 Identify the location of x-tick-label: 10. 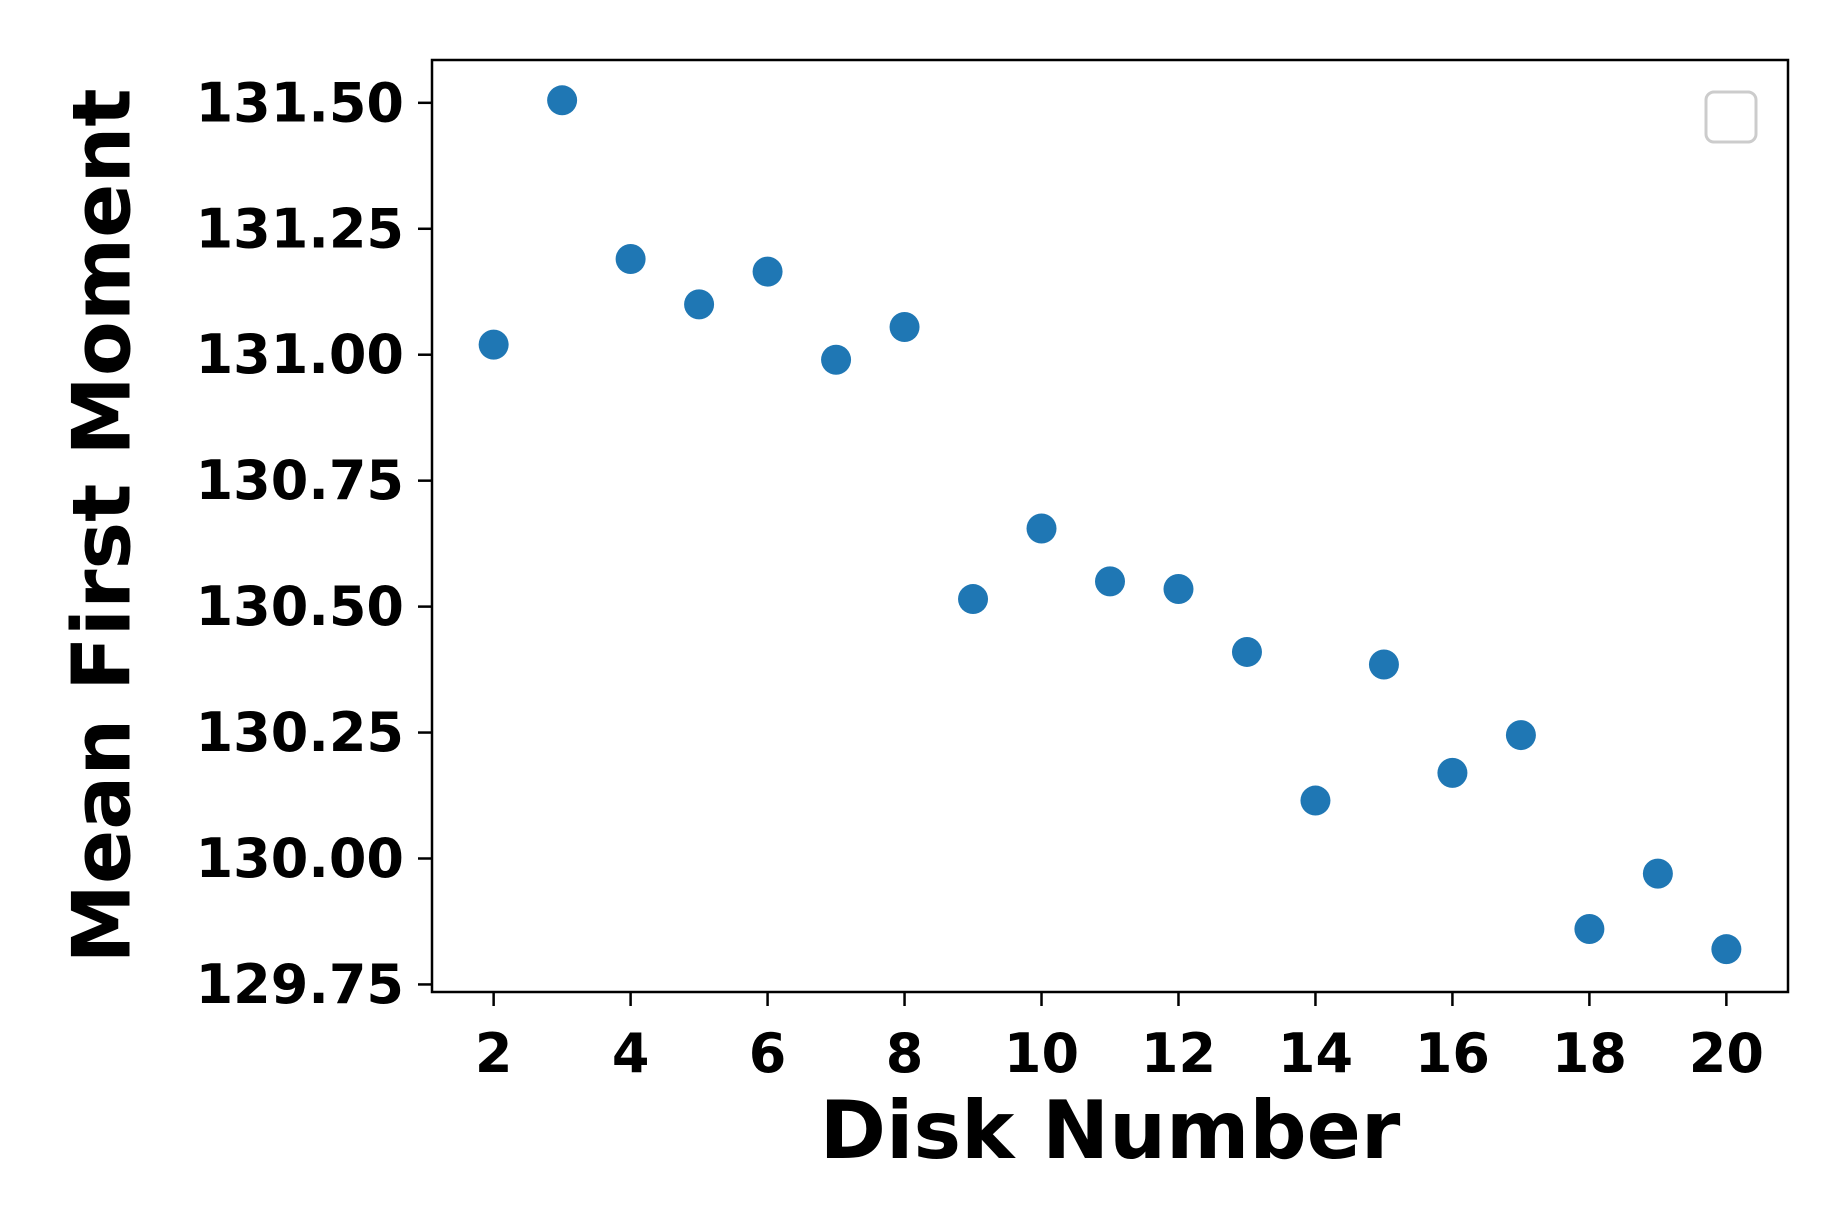
(1041, 1053).